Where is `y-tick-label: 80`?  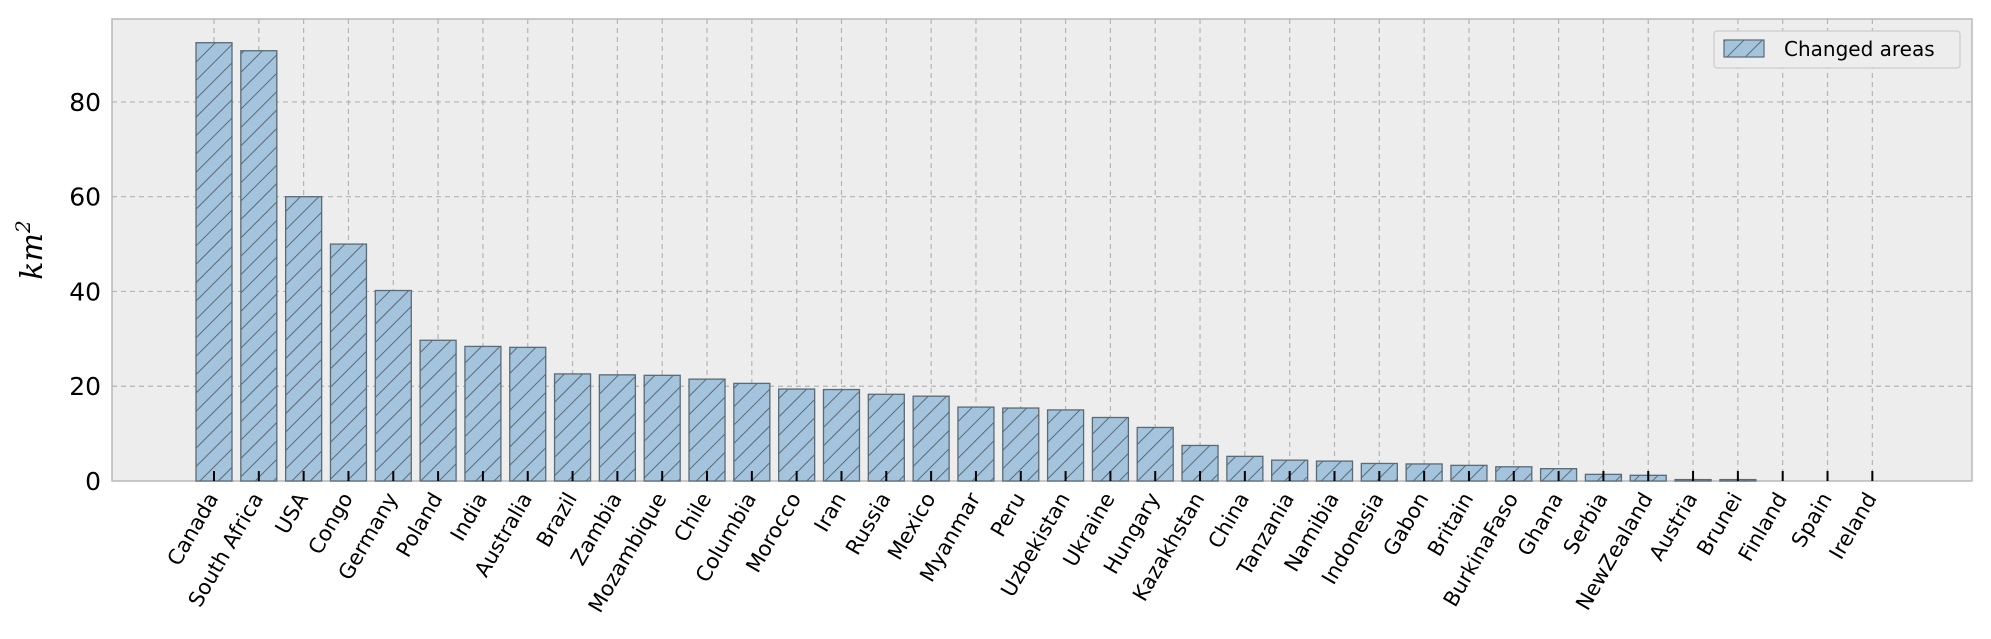 y-tick-label: 80 is located at coordinates (85, 102).